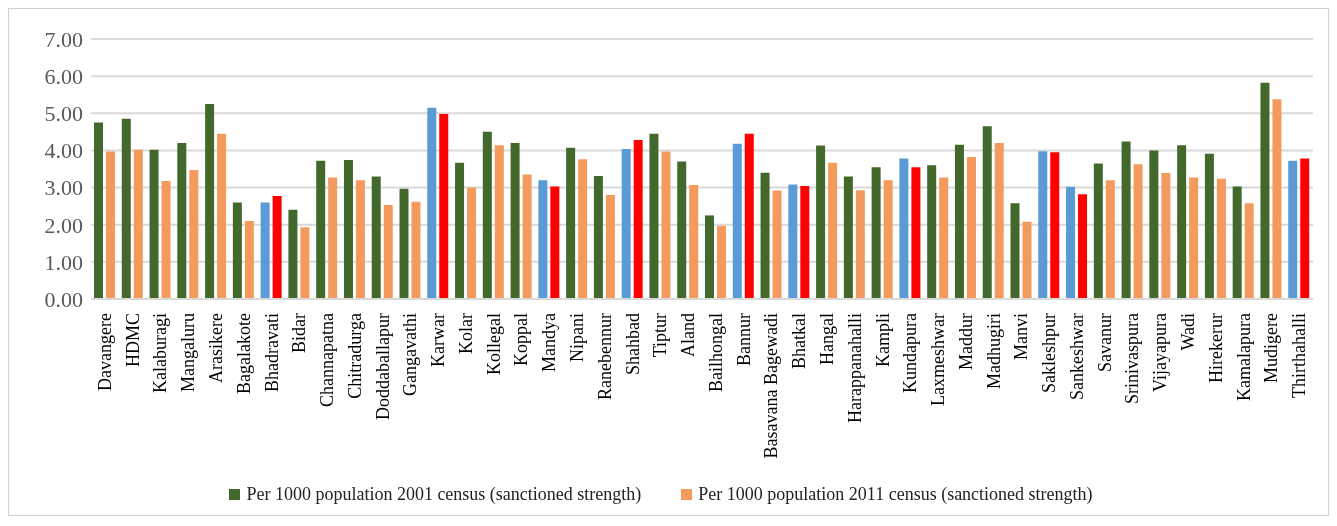  Describe the element at coordinates (895, 494) in the screenshot. I see `legend-label: Per 1000 population 2011 census (sanctioned strength)` at that location.